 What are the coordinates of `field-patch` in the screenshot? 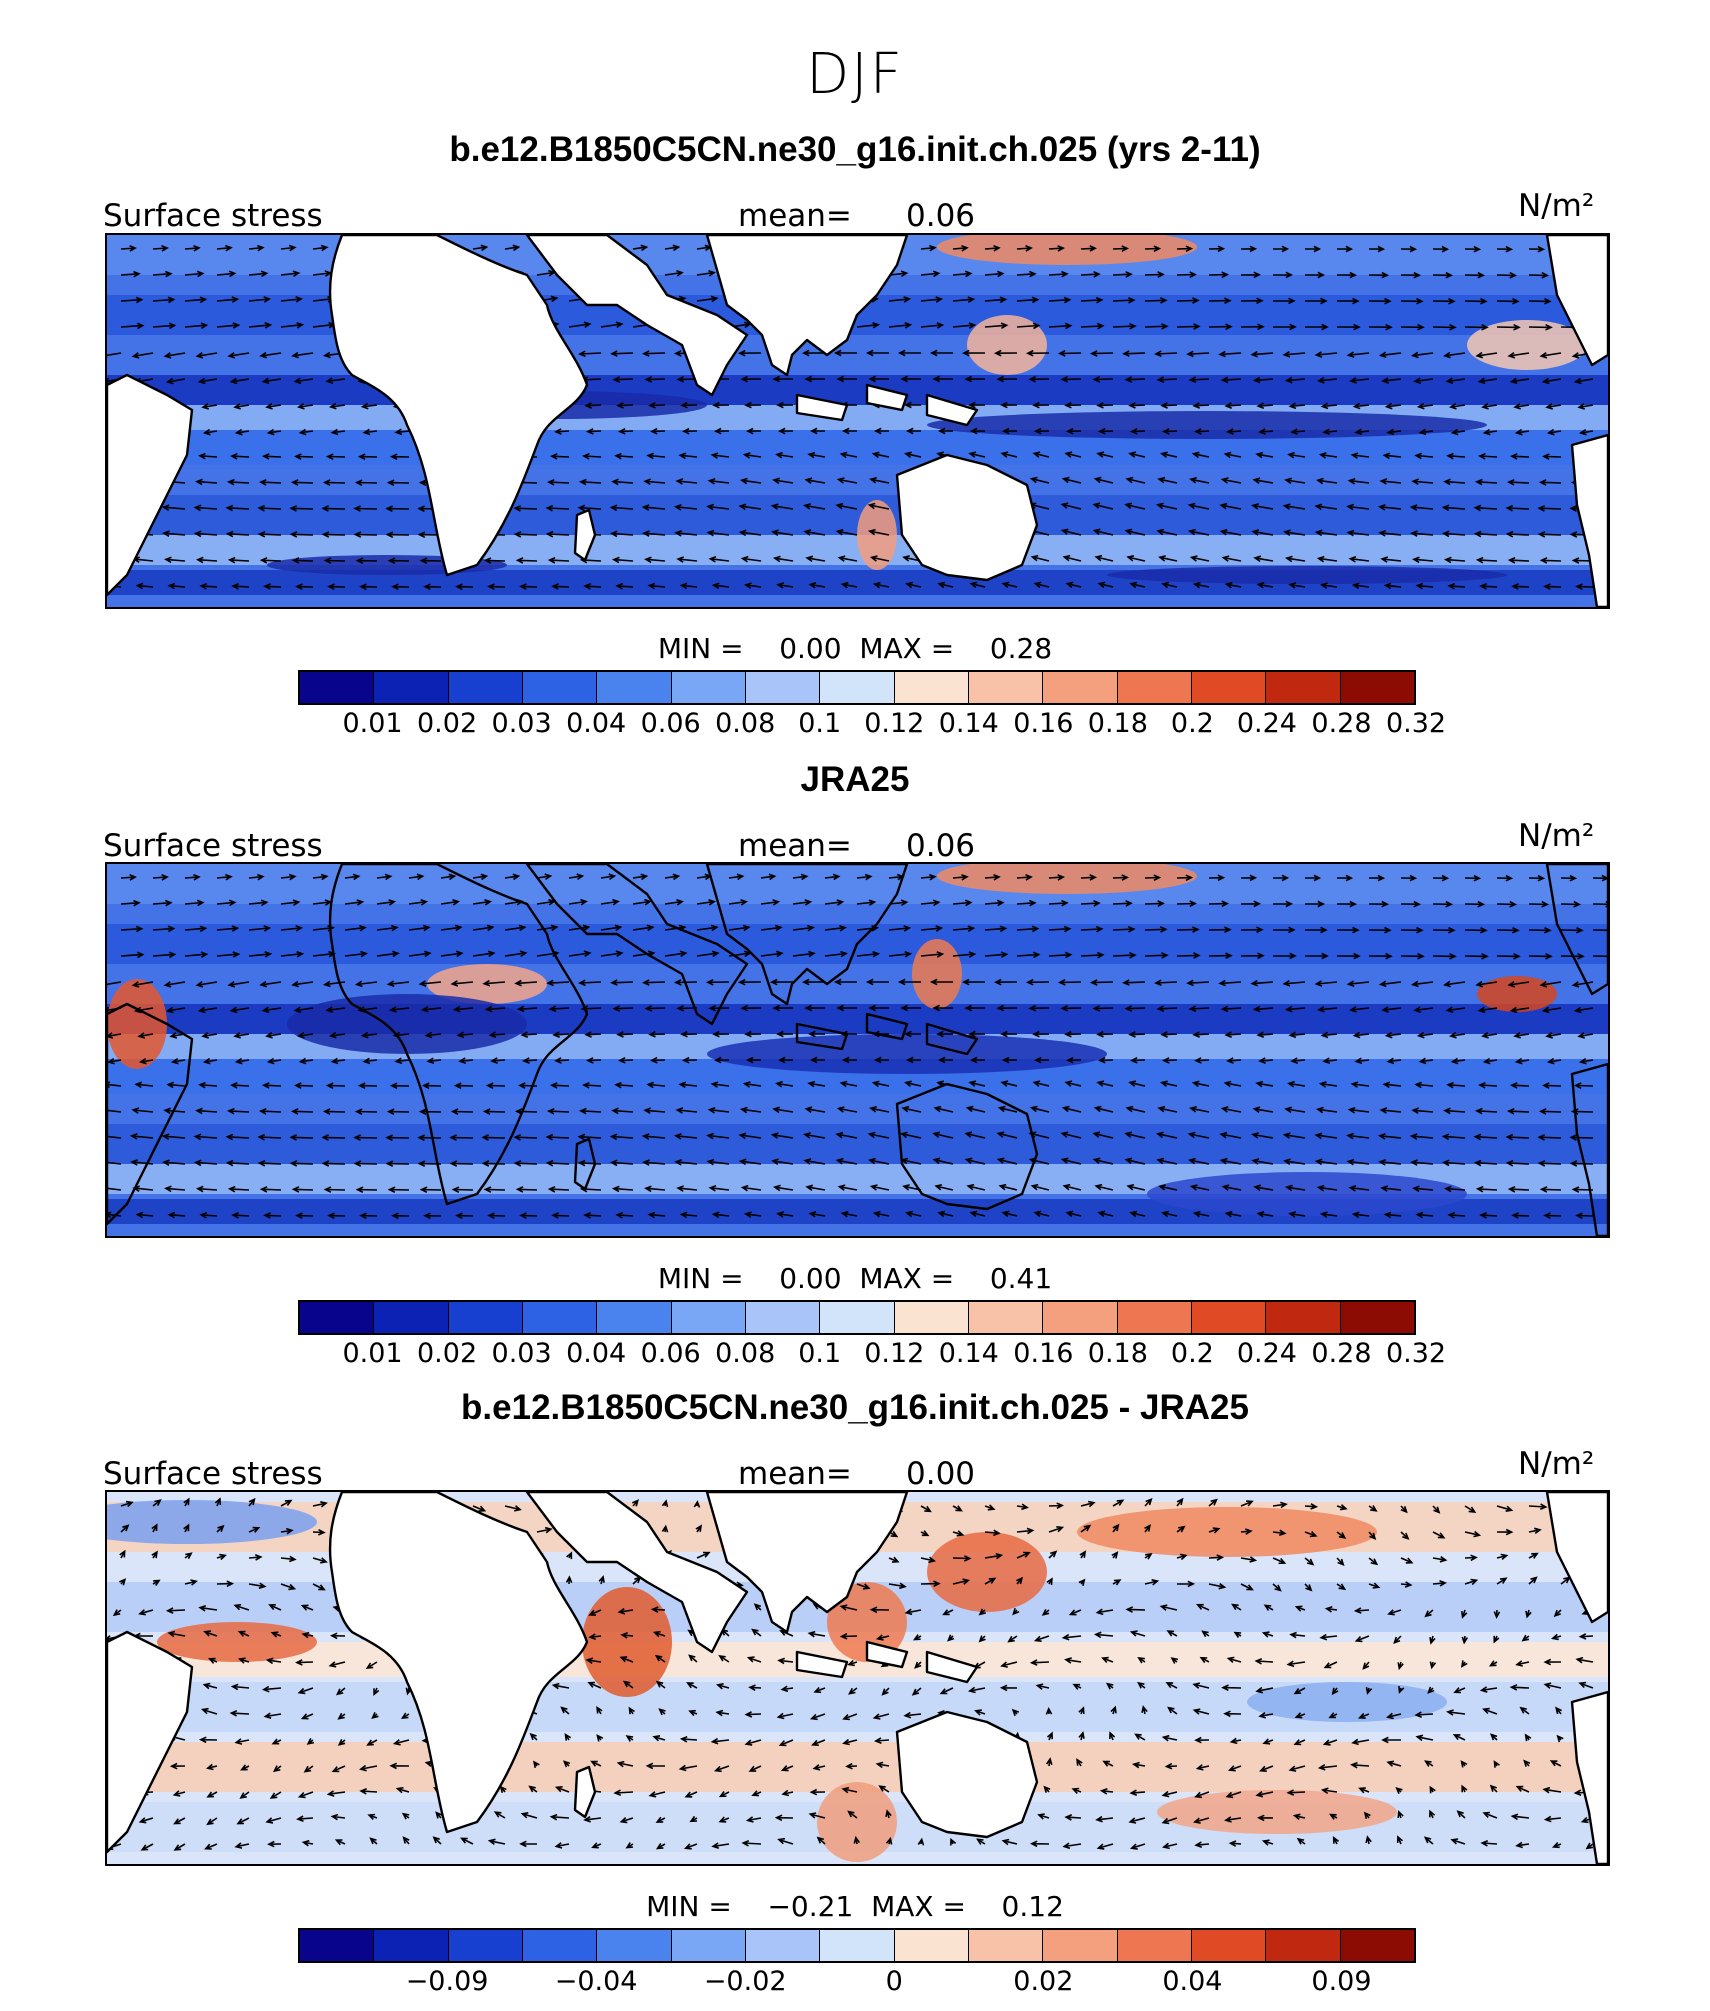 It's located at (627, 1642).